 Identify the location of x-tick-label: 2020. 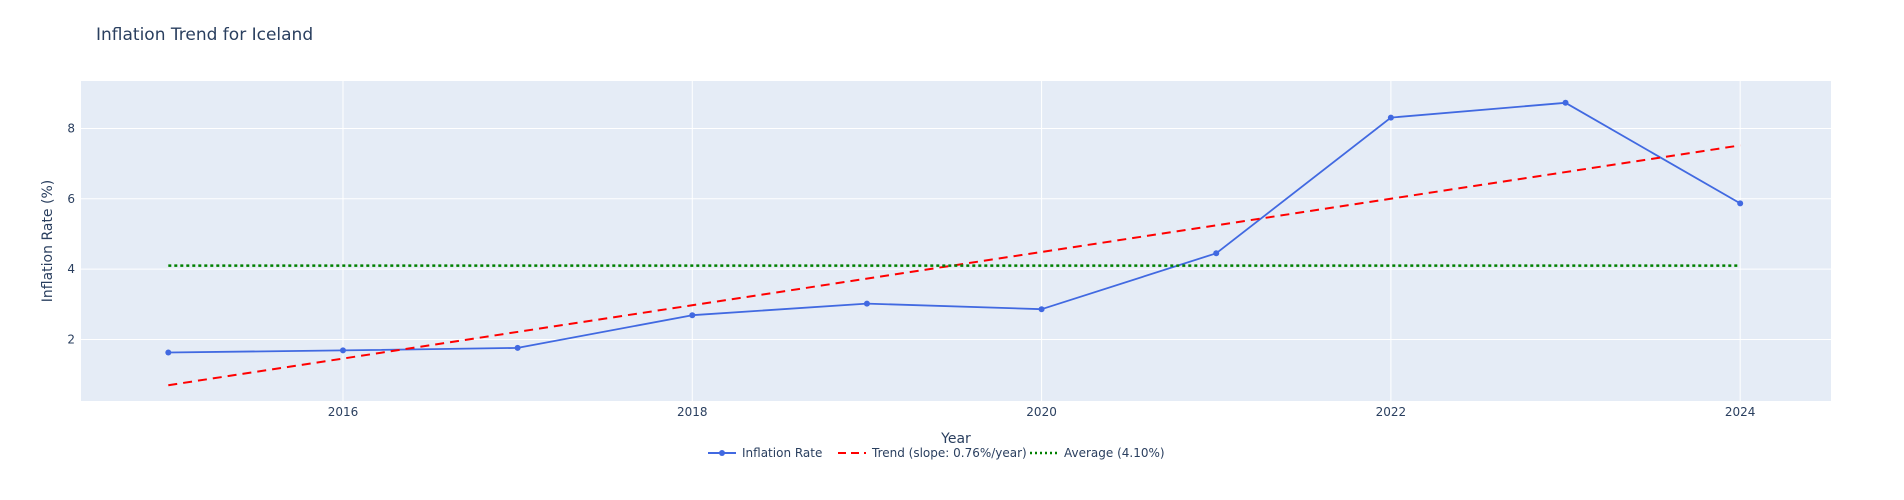
(1041, 412).